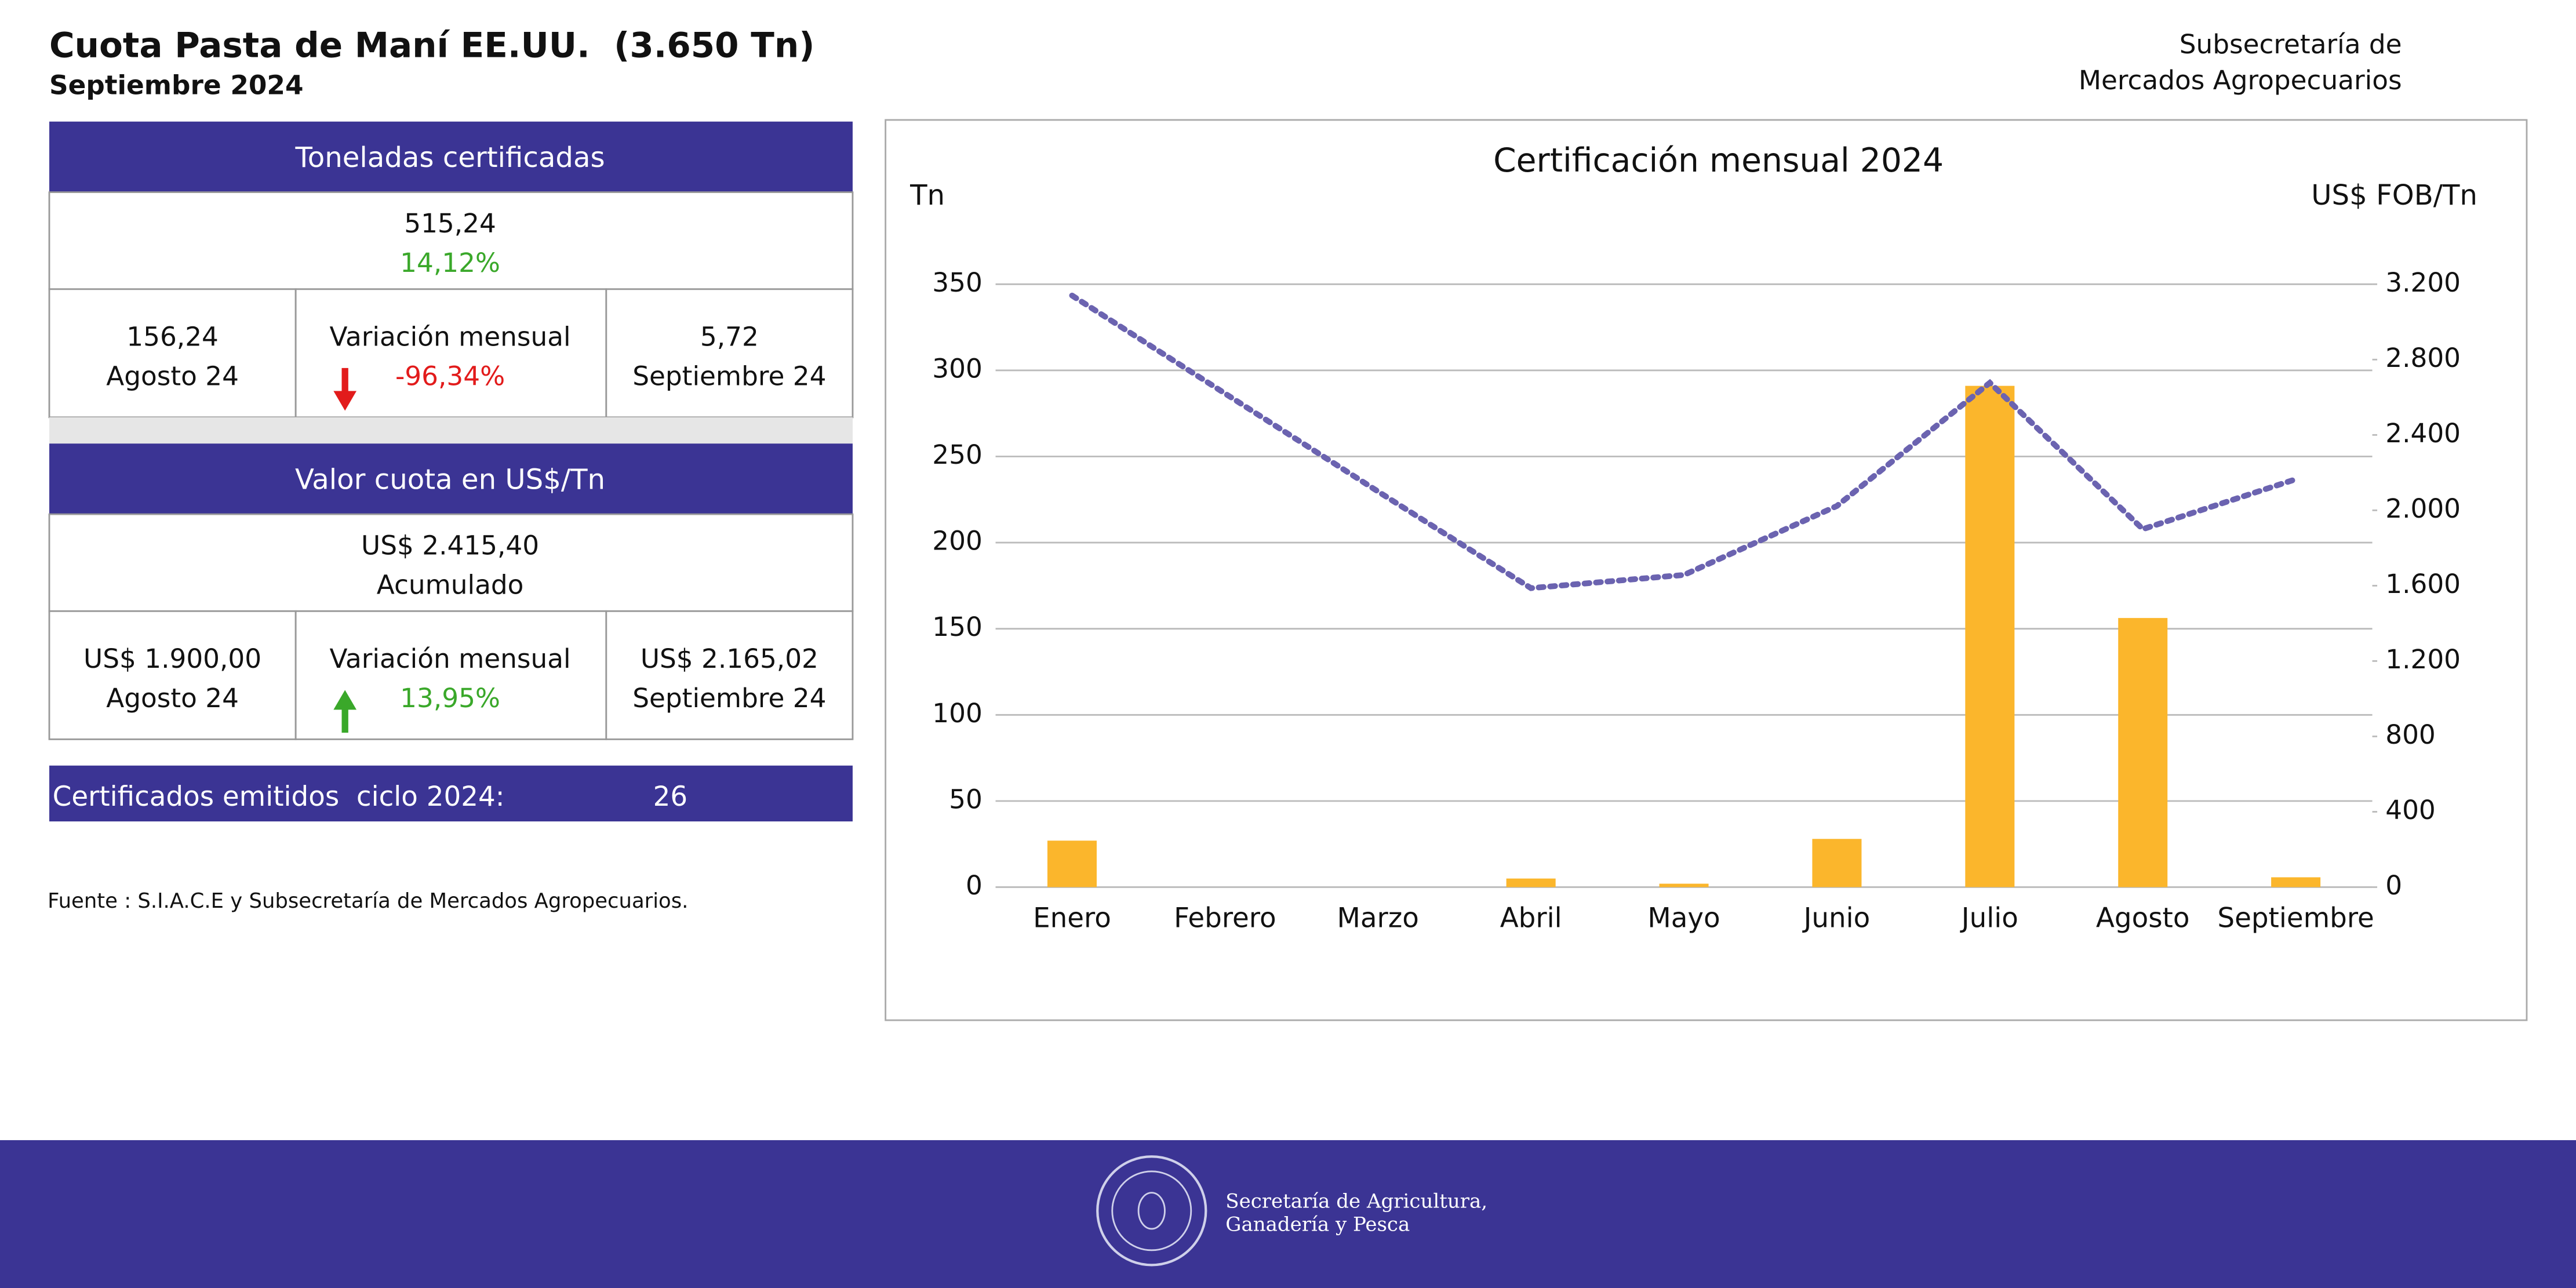 Image resolution: width=2576 pixels, height=1288 pixels. Describe the element at coordinates (450, 224) in the screenshot. I see `value: 515,24` at that location.